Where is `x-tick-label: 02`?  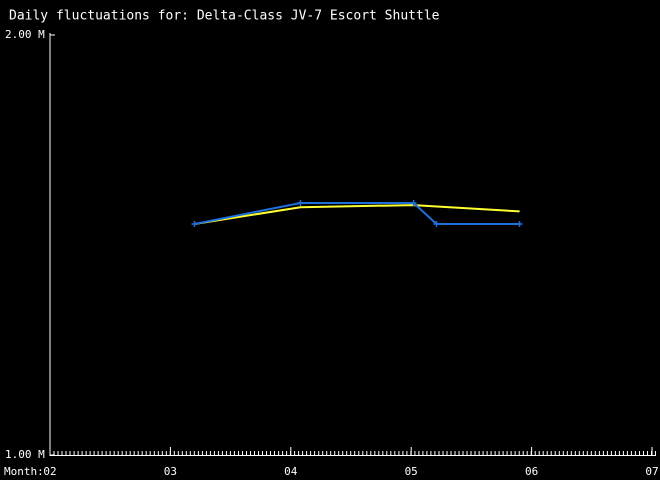
x-tick-label: 02 is located at coordinates (49, 471).